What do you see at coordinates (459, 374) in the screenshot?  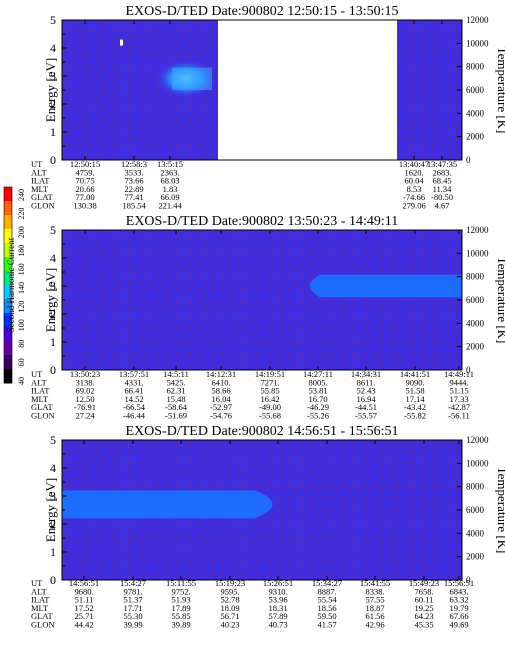 I see `ephemeris-cell: 14:49:11` at bounding box center [459, 374].